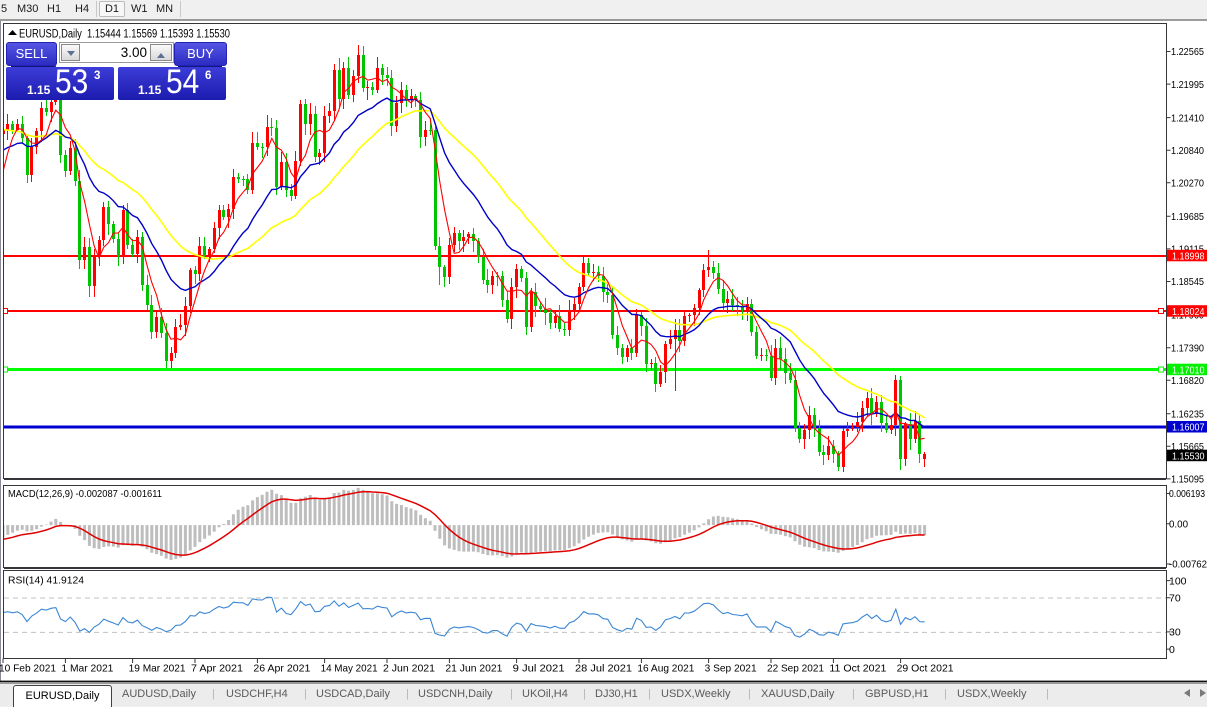 This screenshot has height=707, width=1207. I want to click on svg-text: 0.006193, so click(1187, 494).